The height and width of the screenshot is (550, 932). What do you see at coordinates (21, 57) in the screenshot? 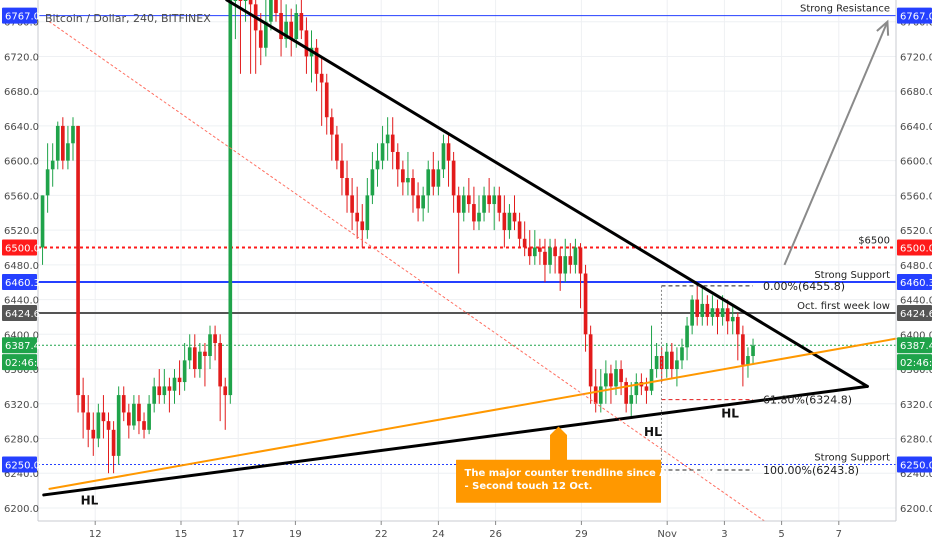
I see `y-tick-left: 6720.0` at bounding box center [21, 57].